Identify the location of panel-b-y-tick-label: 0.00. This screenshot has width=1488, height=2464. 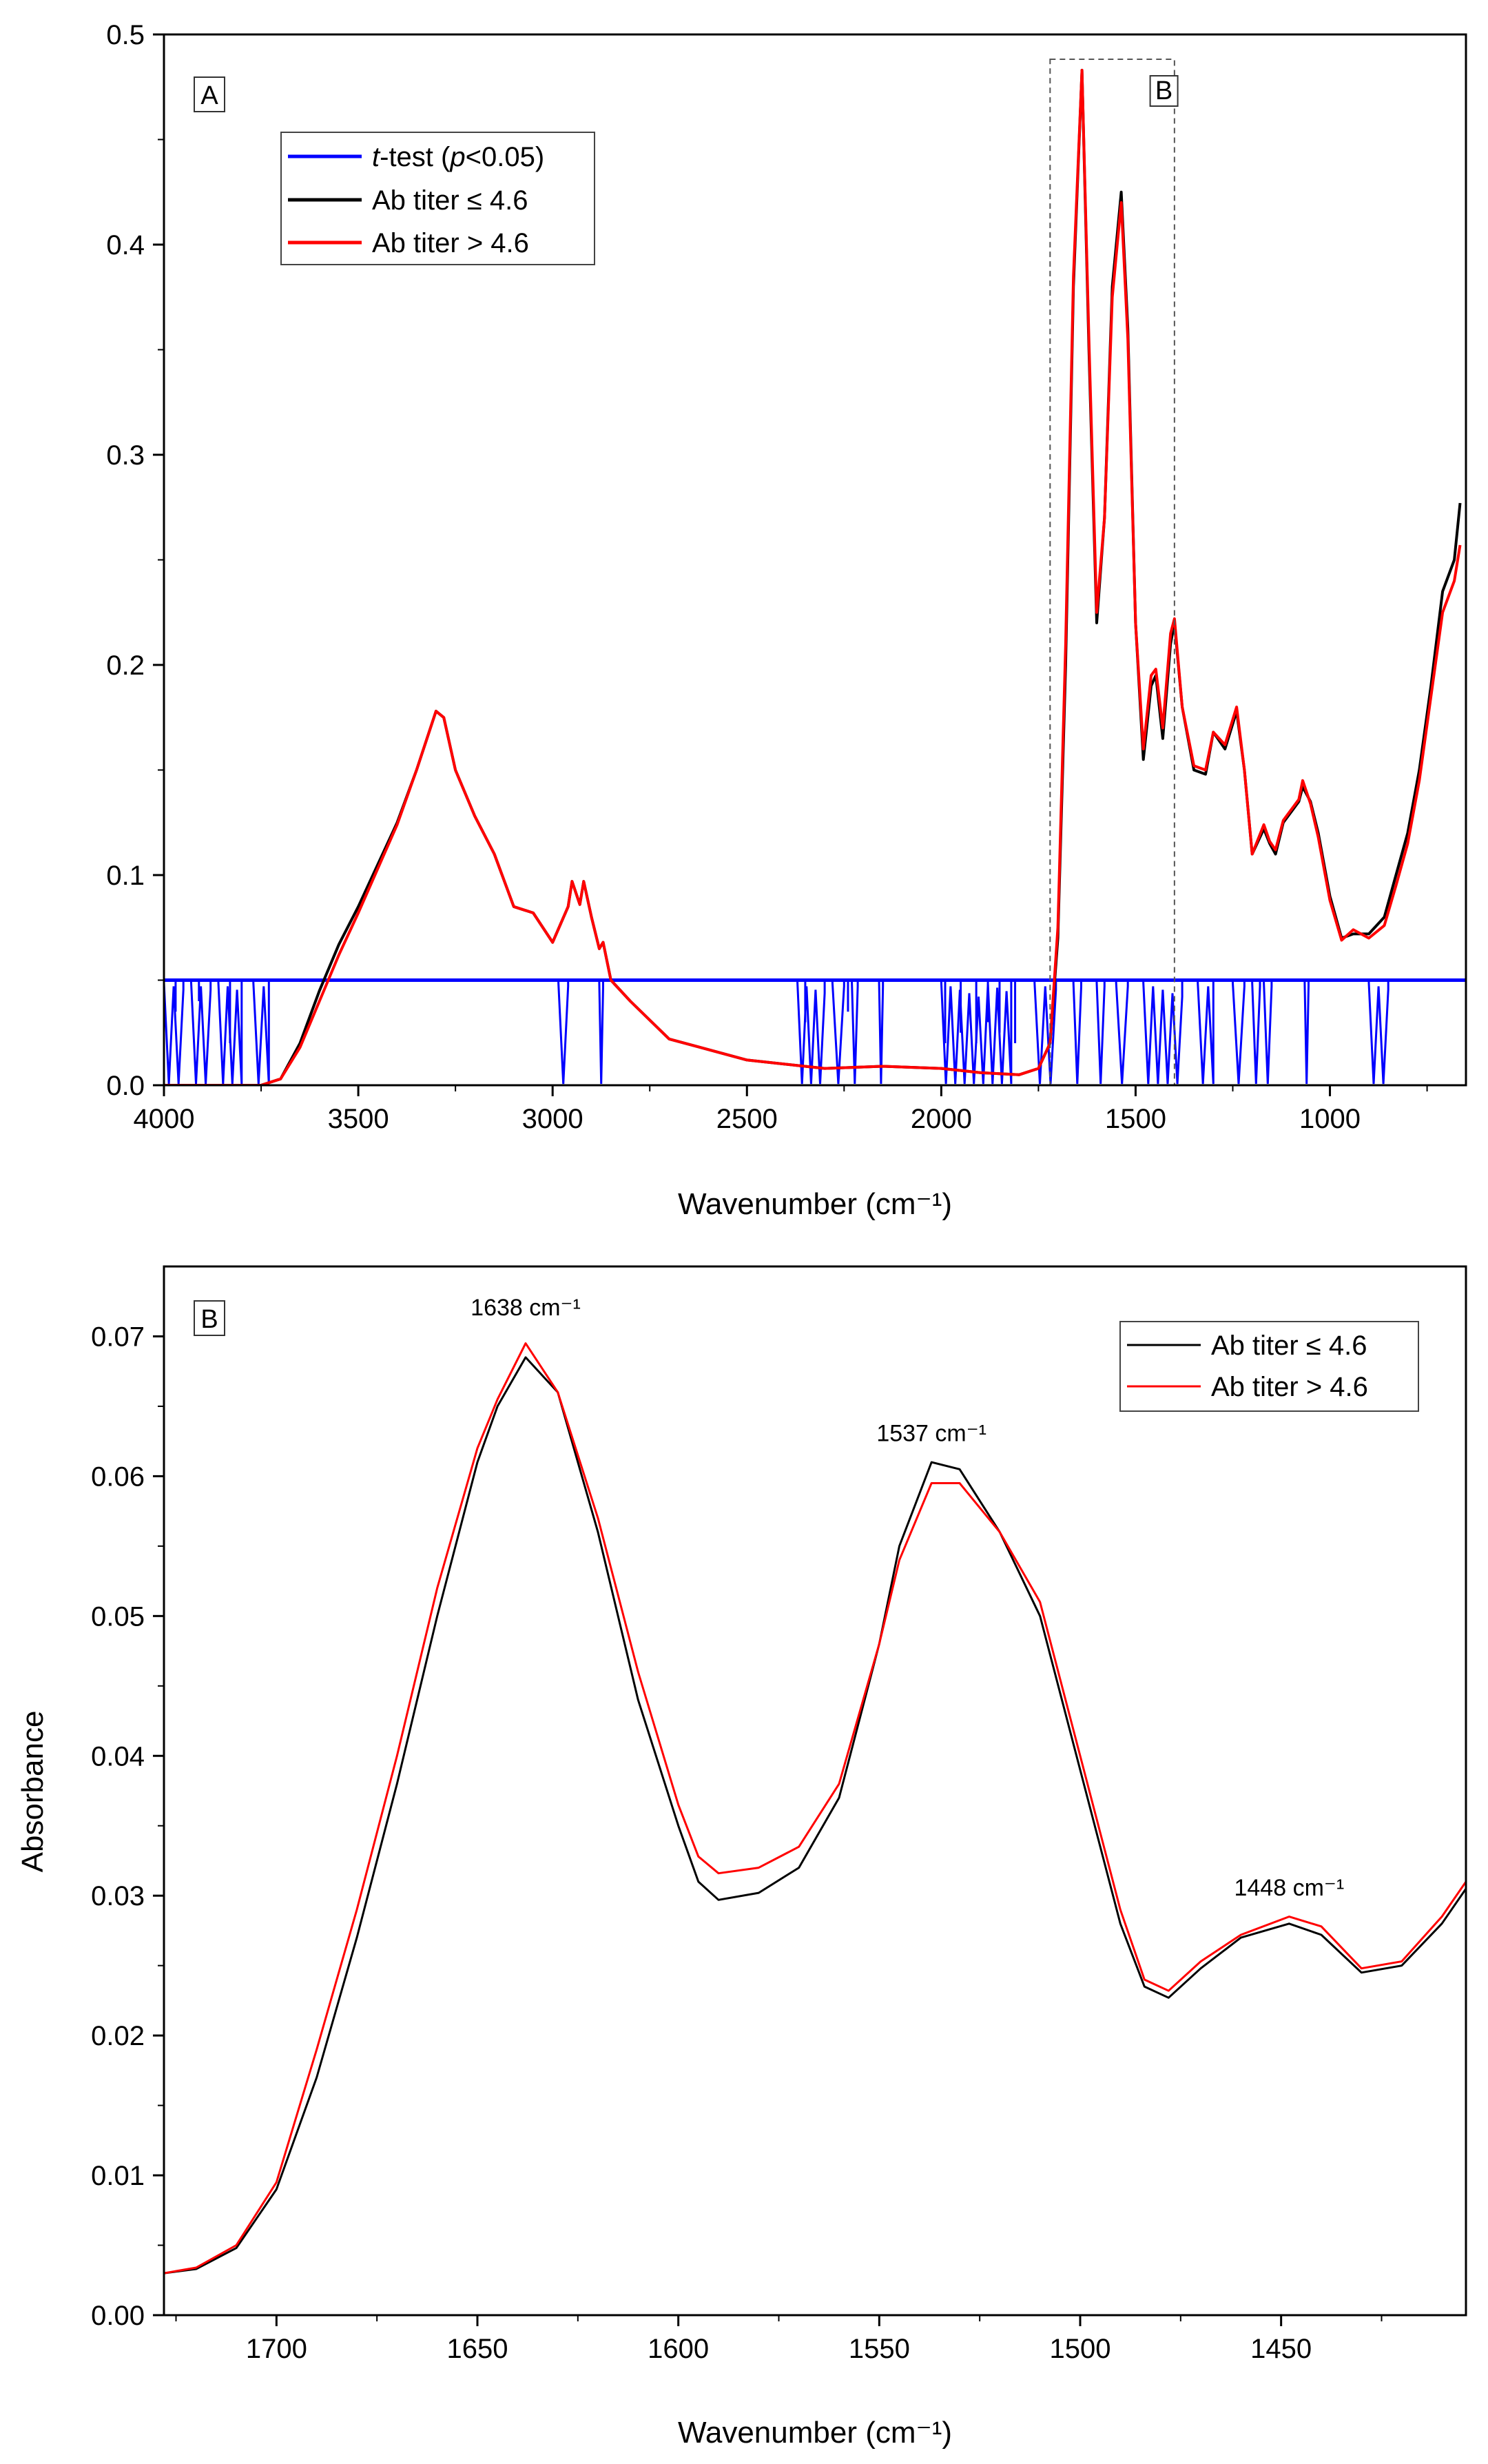
(118, 2316).